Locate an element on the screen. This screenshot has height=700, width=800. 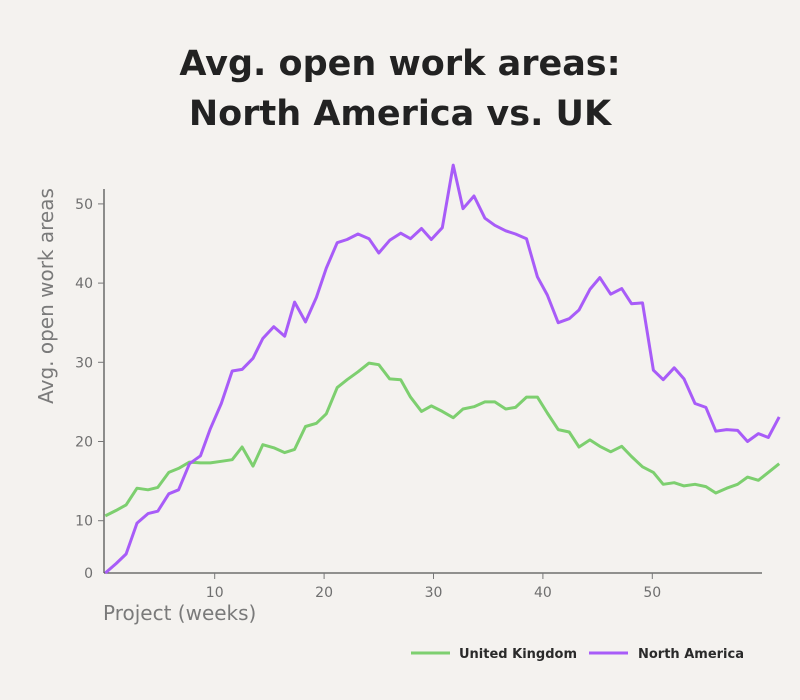
chart-title-line-1: Avg. open work areas: is located at coordinates (399, 64).